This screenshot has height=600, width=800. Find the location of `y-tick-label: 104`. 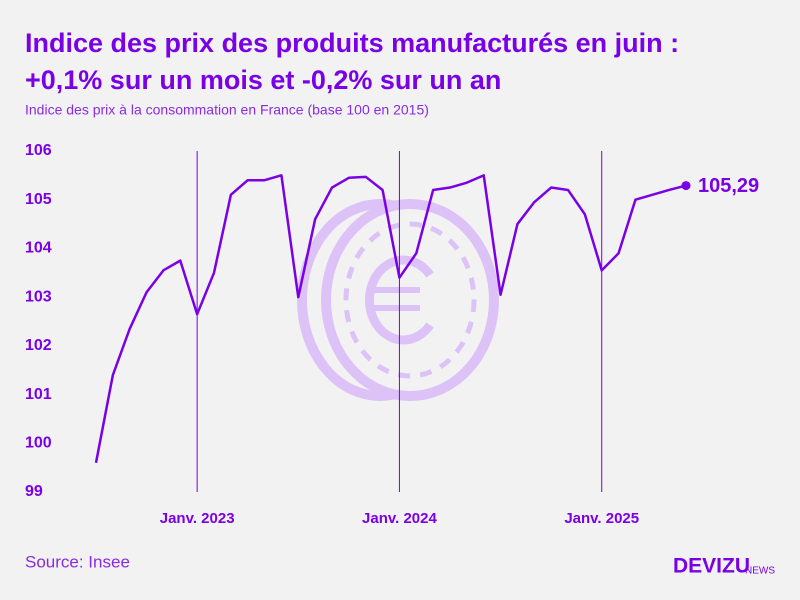

y-tick-label: 104 is located at coordinates (38, 248).